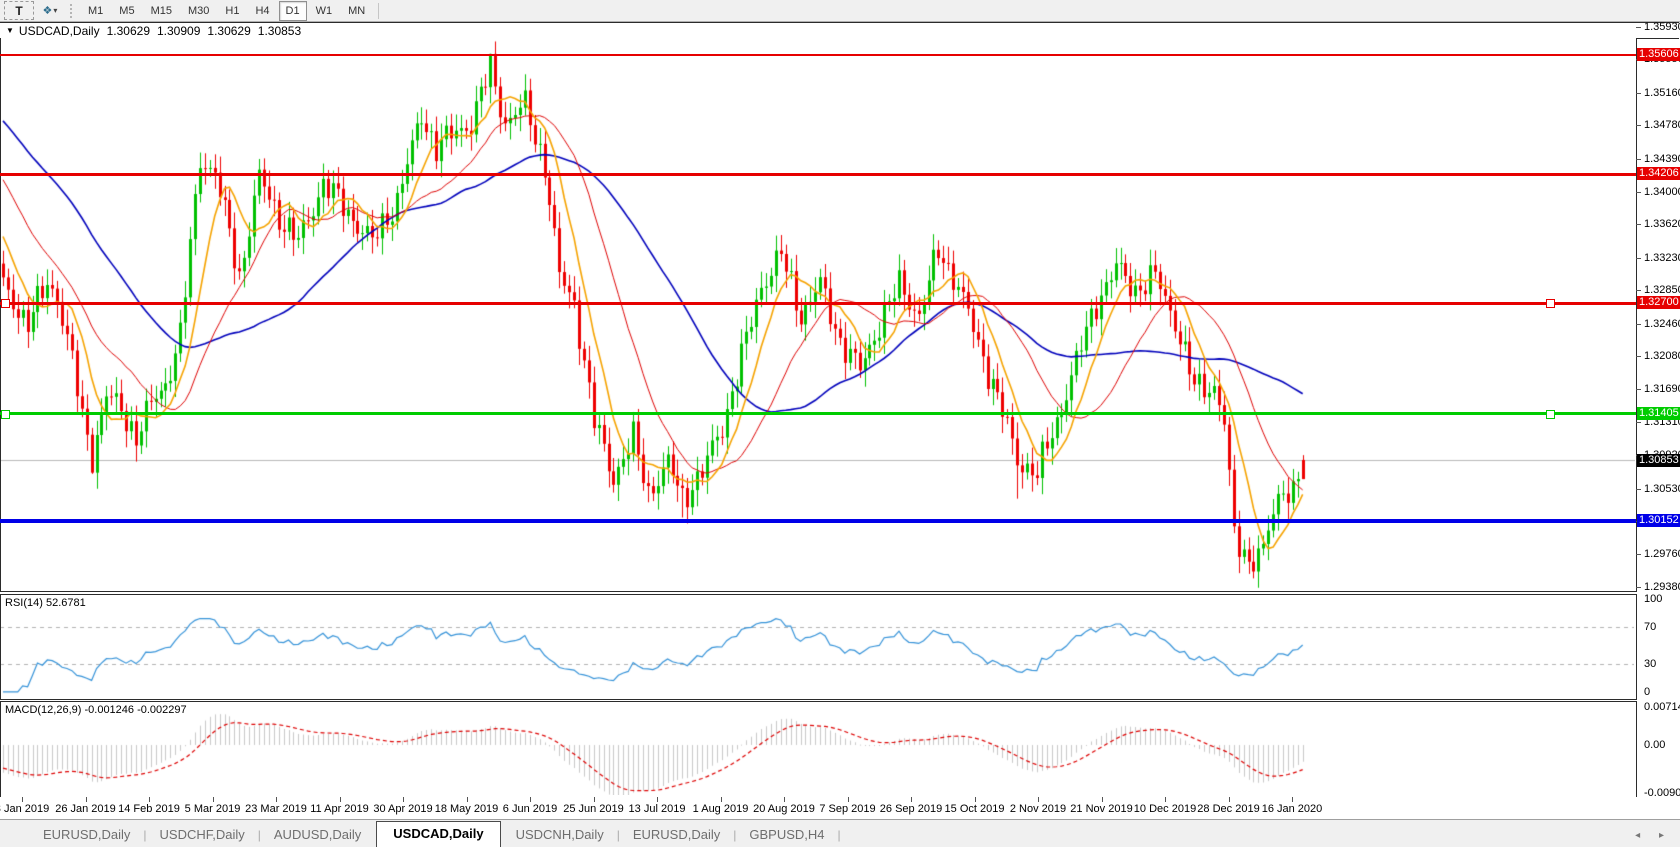 The width and height of the screenshot is (1680, 847). What do you see at coordinates (232, 10) in the screenshot?
I see `timeframe-button-h1: H1` at bounding box center [232, 10].